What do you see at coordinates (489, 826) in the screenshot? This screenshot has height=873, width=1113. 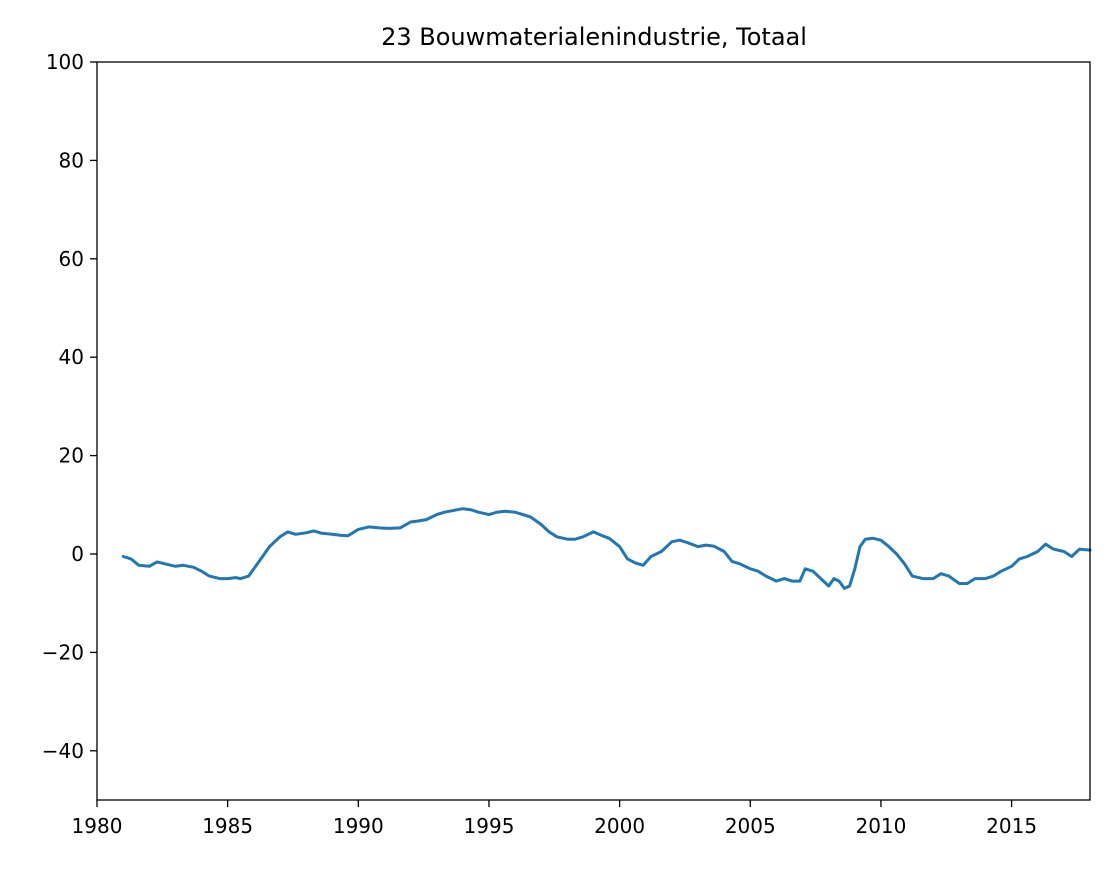 I see `x-tick-label: 1995` at bounding box center [489, 826].